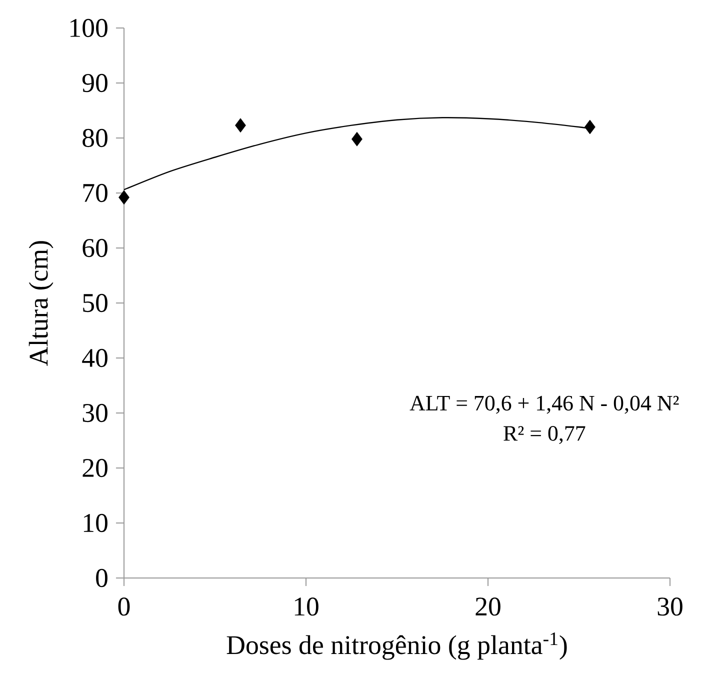  What do you see at coordinates (670, 607) in the screenshot?
I see `x-tick-label: 30` at bounding box center [670, 607].